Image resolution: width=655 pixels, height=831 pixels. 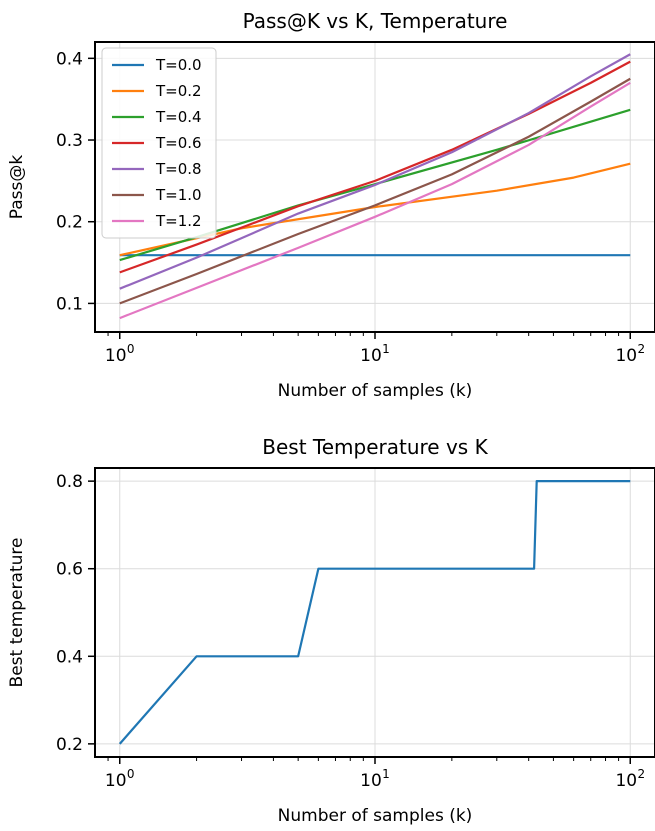 I want to click on y-tick-label: 0.3, so click(x=69, y=141).